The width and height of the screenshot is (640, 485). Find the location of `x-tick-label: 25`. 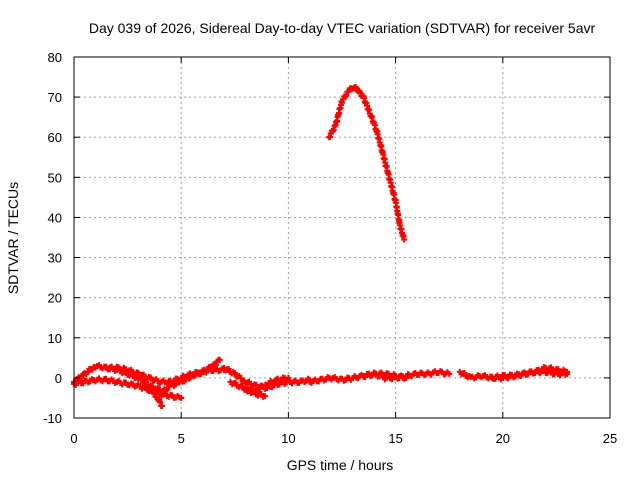

x-tick-label: 25 is located at coordinates (610, 438).